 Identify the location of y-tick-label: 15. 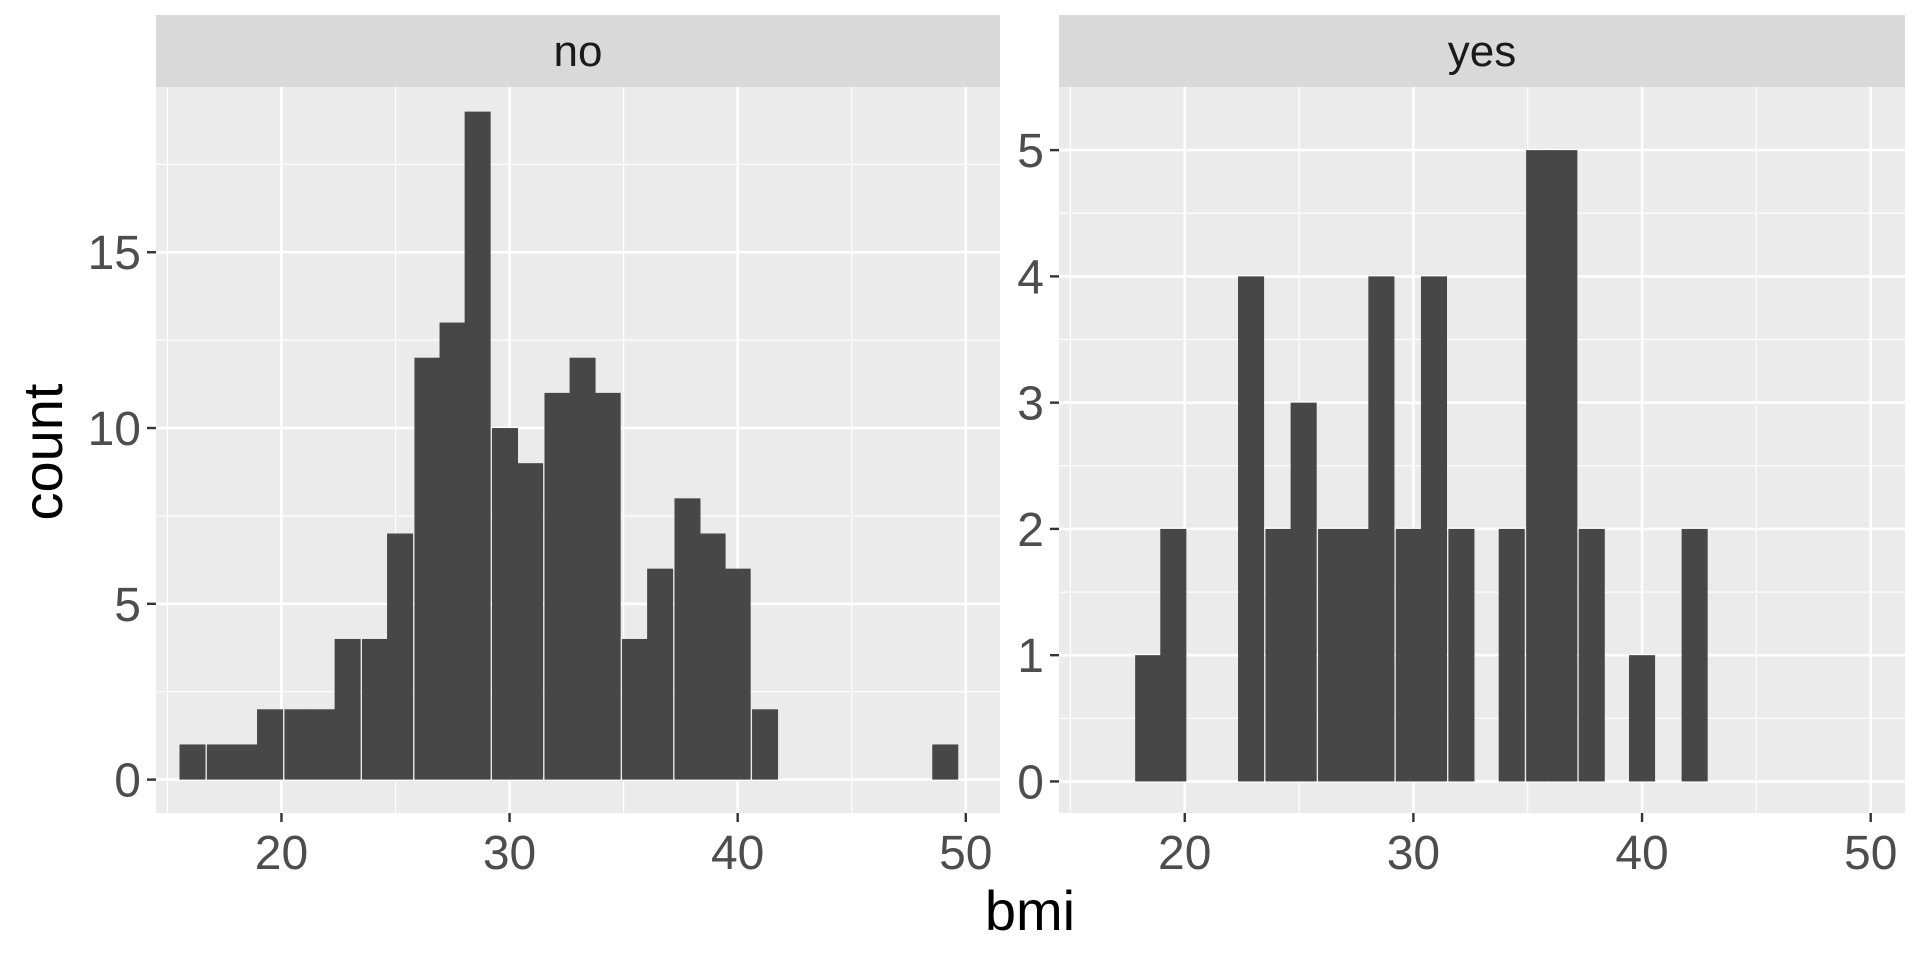
(114, 253).